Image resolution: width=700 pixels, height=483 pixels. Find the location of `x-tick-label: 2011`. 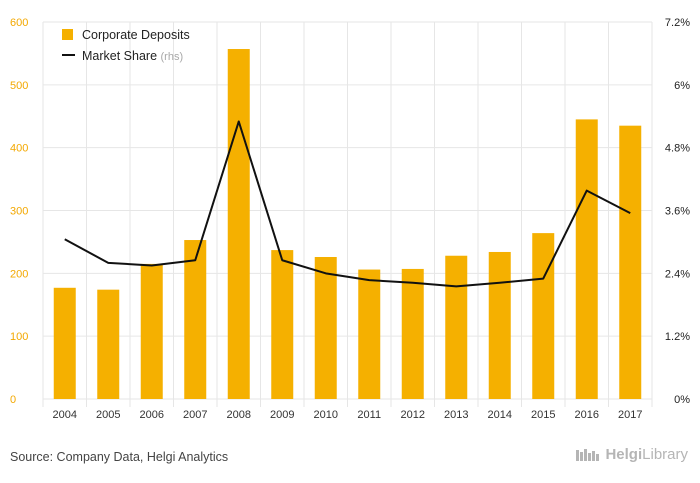

x-tick-label: 2011 is located at coordinates (369, 415).